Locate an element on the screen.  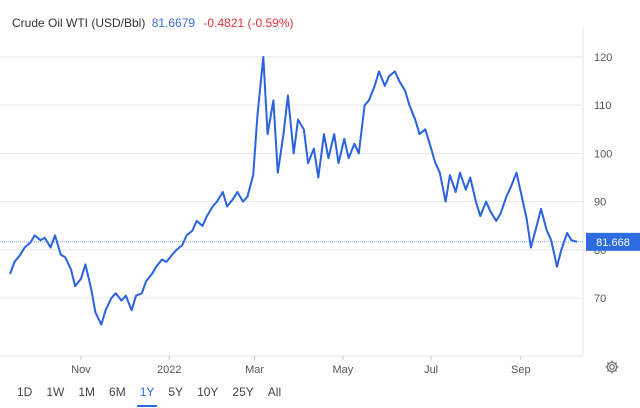
x-tick-label: May is located at coordinates (342, 370).